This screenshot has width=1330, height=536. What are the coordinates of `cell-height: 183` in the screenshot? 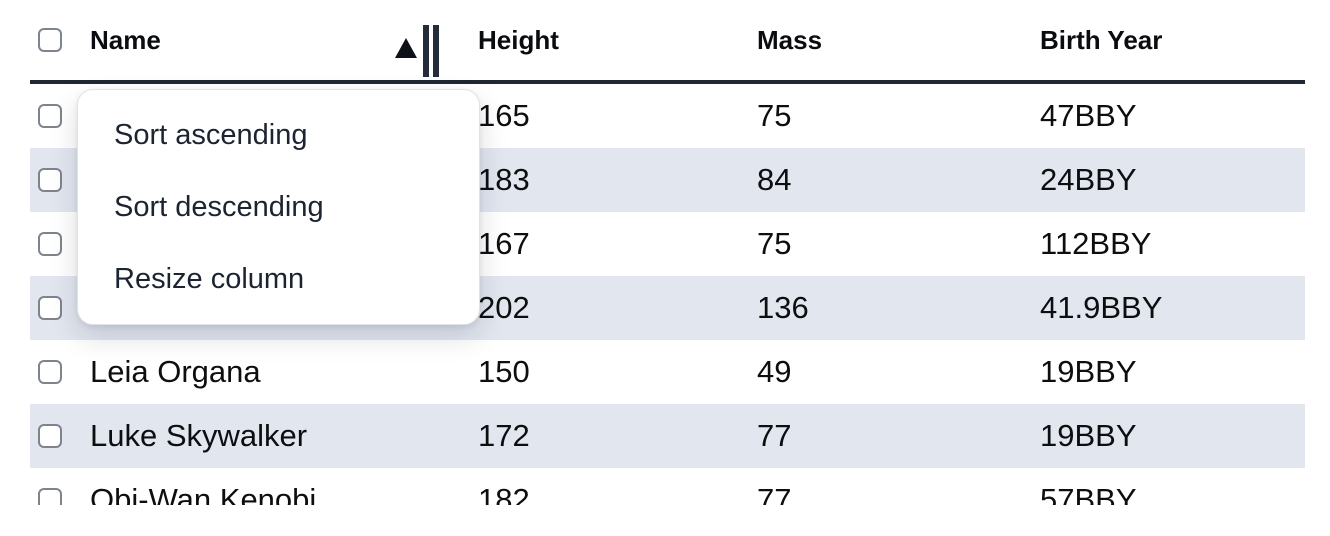 It's located at (504, 179).